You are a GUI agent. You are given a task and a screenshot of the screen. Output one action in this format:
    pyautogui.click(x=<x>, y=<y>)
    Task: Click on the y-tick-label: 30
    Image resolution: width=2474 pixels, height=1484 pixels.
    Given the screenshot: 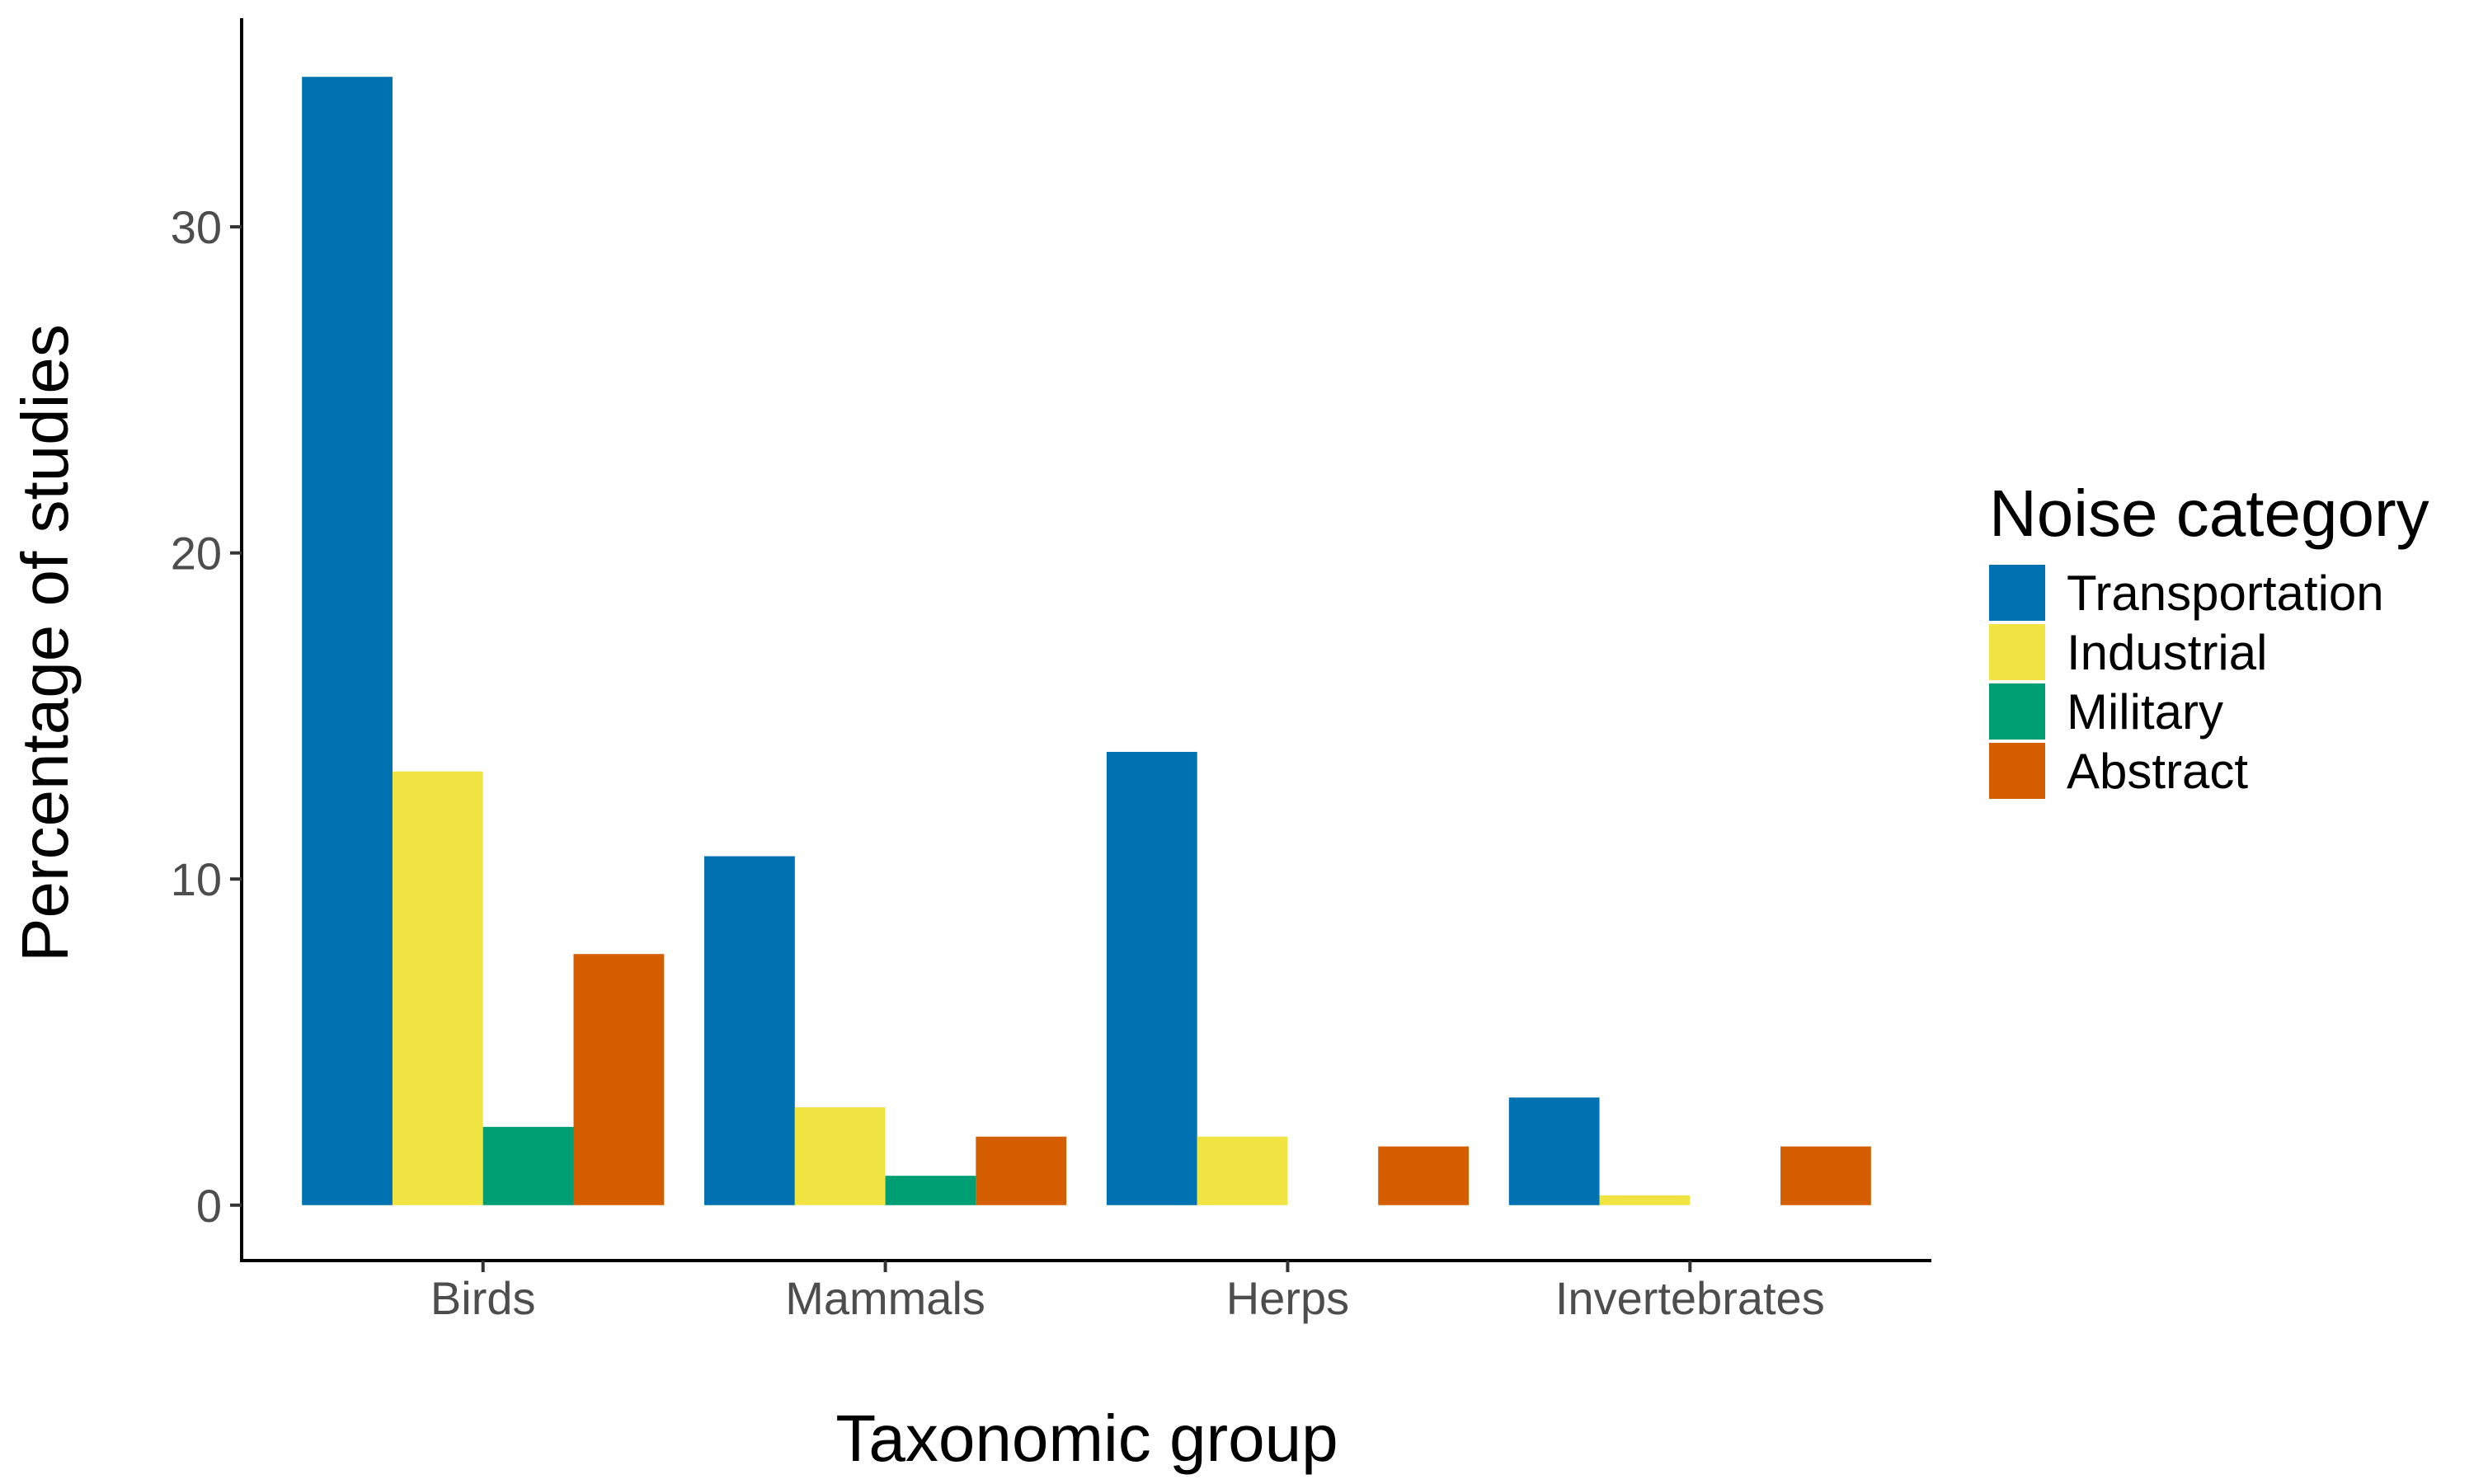 What is the action you would take?
    pyautogui.click(x=196, y=227)
    